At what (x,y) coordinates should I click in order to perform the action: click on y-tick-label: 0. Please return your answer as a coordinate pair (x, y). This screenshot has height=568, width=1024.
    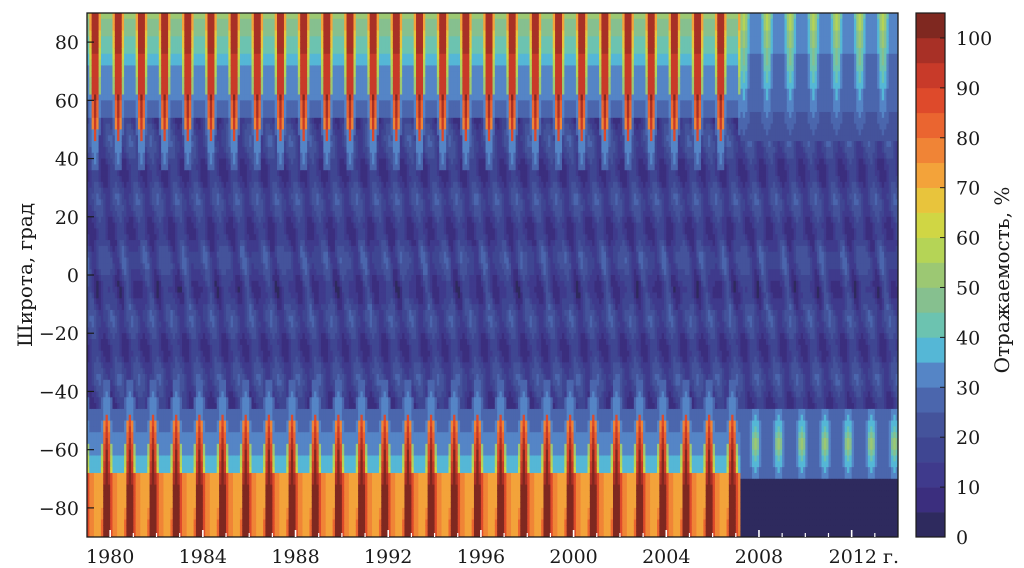
    Looking at the image, I should click on (73, 276).